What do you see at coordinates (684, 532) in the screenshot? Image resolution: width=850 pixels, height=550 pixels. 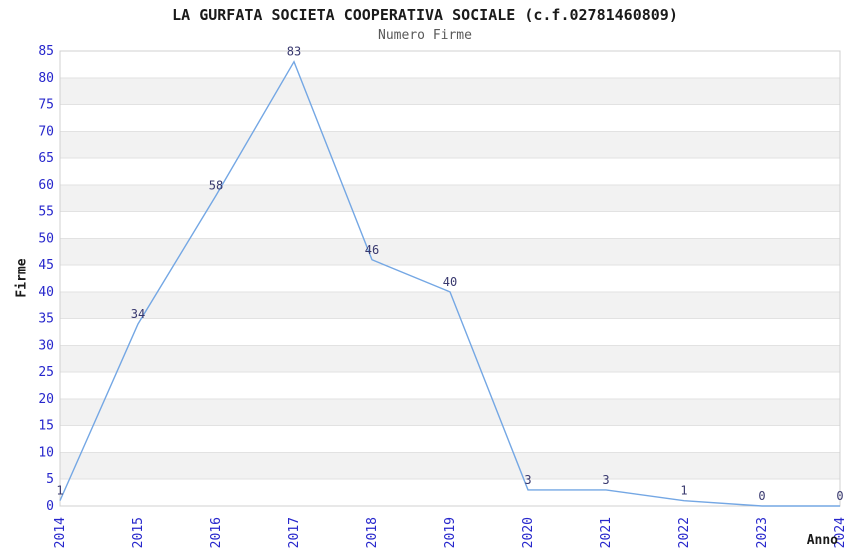 I see `x-tick-label: 2022` at bounding box center [684, 532].